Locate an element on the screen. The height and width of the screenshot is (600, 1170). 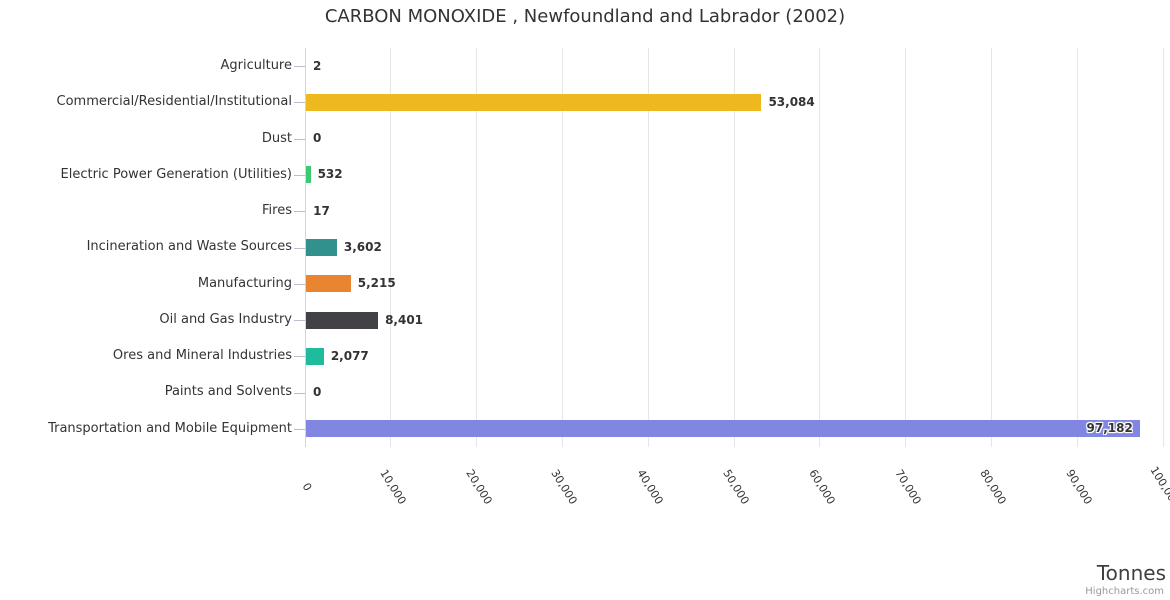
axis-tick-label: 100,000 is located at coordinates (1158, 487).